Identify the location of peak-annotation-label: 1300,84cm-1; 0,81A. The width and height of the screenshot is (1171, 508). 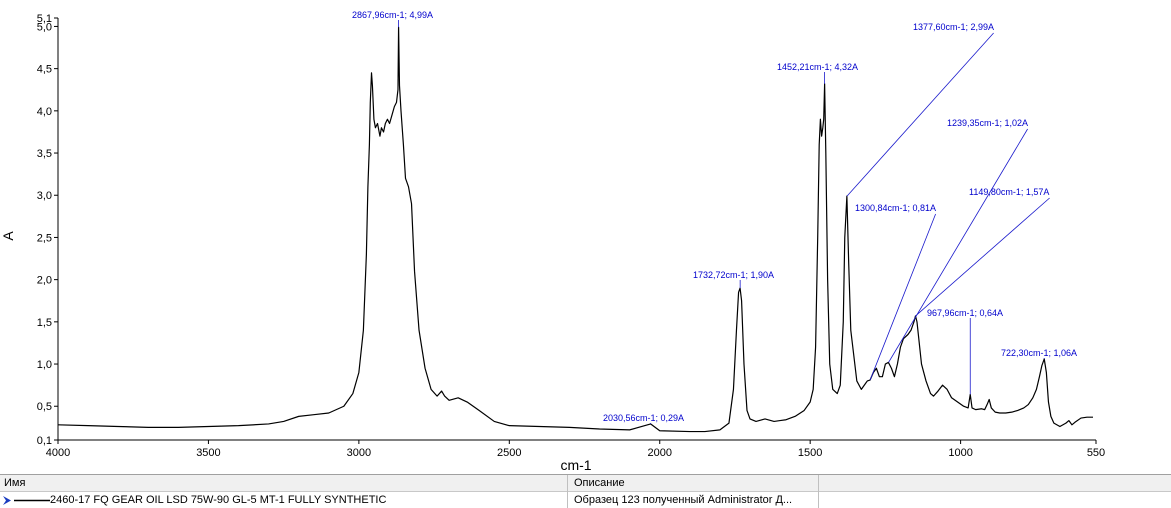
(895, 208).